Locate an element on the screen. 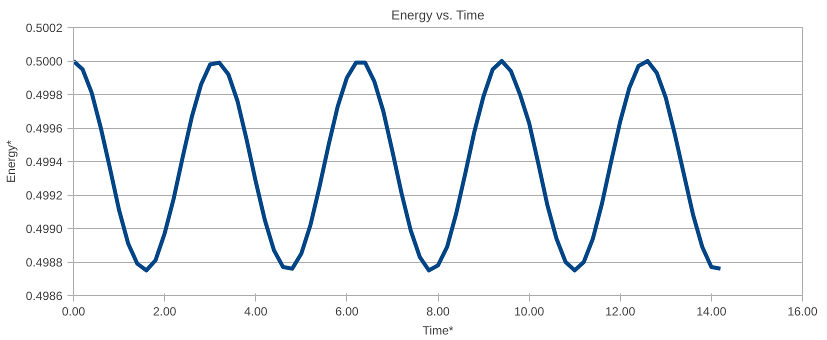 The width and height of the screenshot is (827, 340). x-tick-label: 6.00 is located at coordinates (347, 311).